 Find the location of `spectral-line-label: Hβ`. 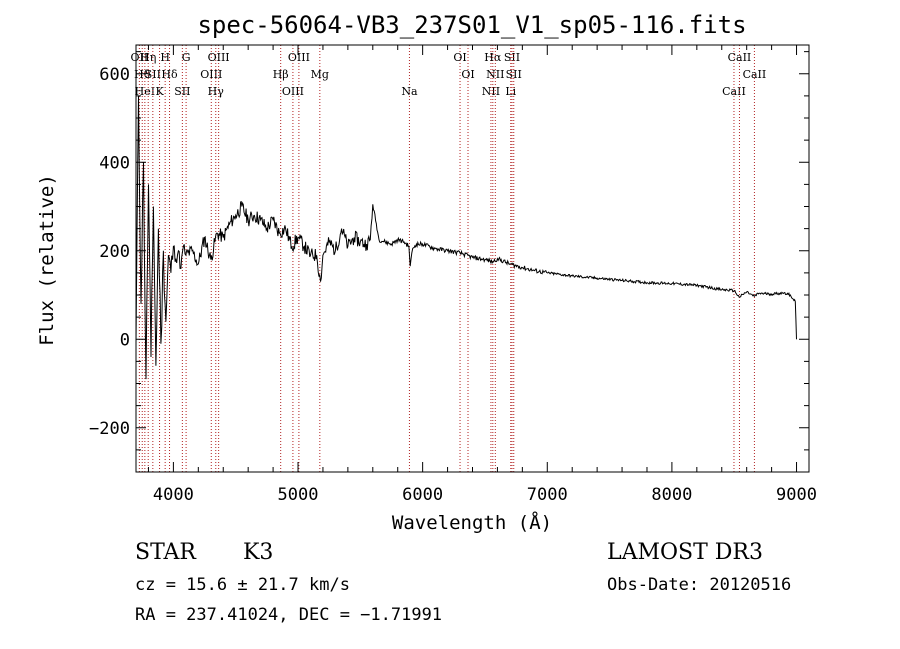

spectral-line-label: Hβ is located at coordinates (281, 74).